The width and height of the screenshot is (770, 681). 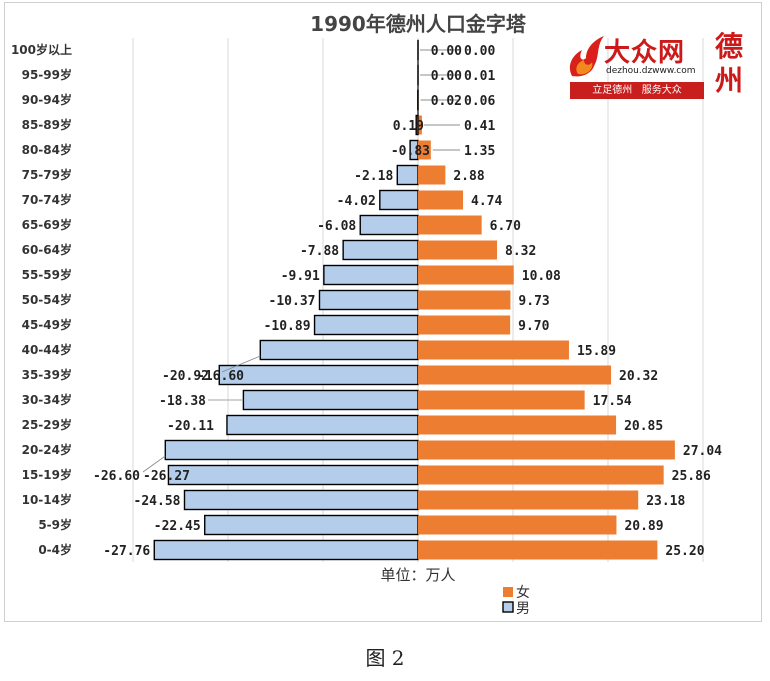 I want to click on age-label: 40-44岁, so click(x=47, y=349).